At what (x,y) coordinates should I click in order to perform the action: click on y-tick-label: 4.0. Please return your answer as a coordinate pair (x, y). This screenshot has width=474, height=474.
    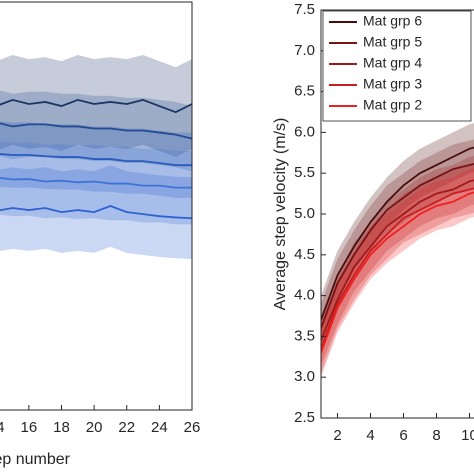
    Looking at the image, I should click on (304, 295).